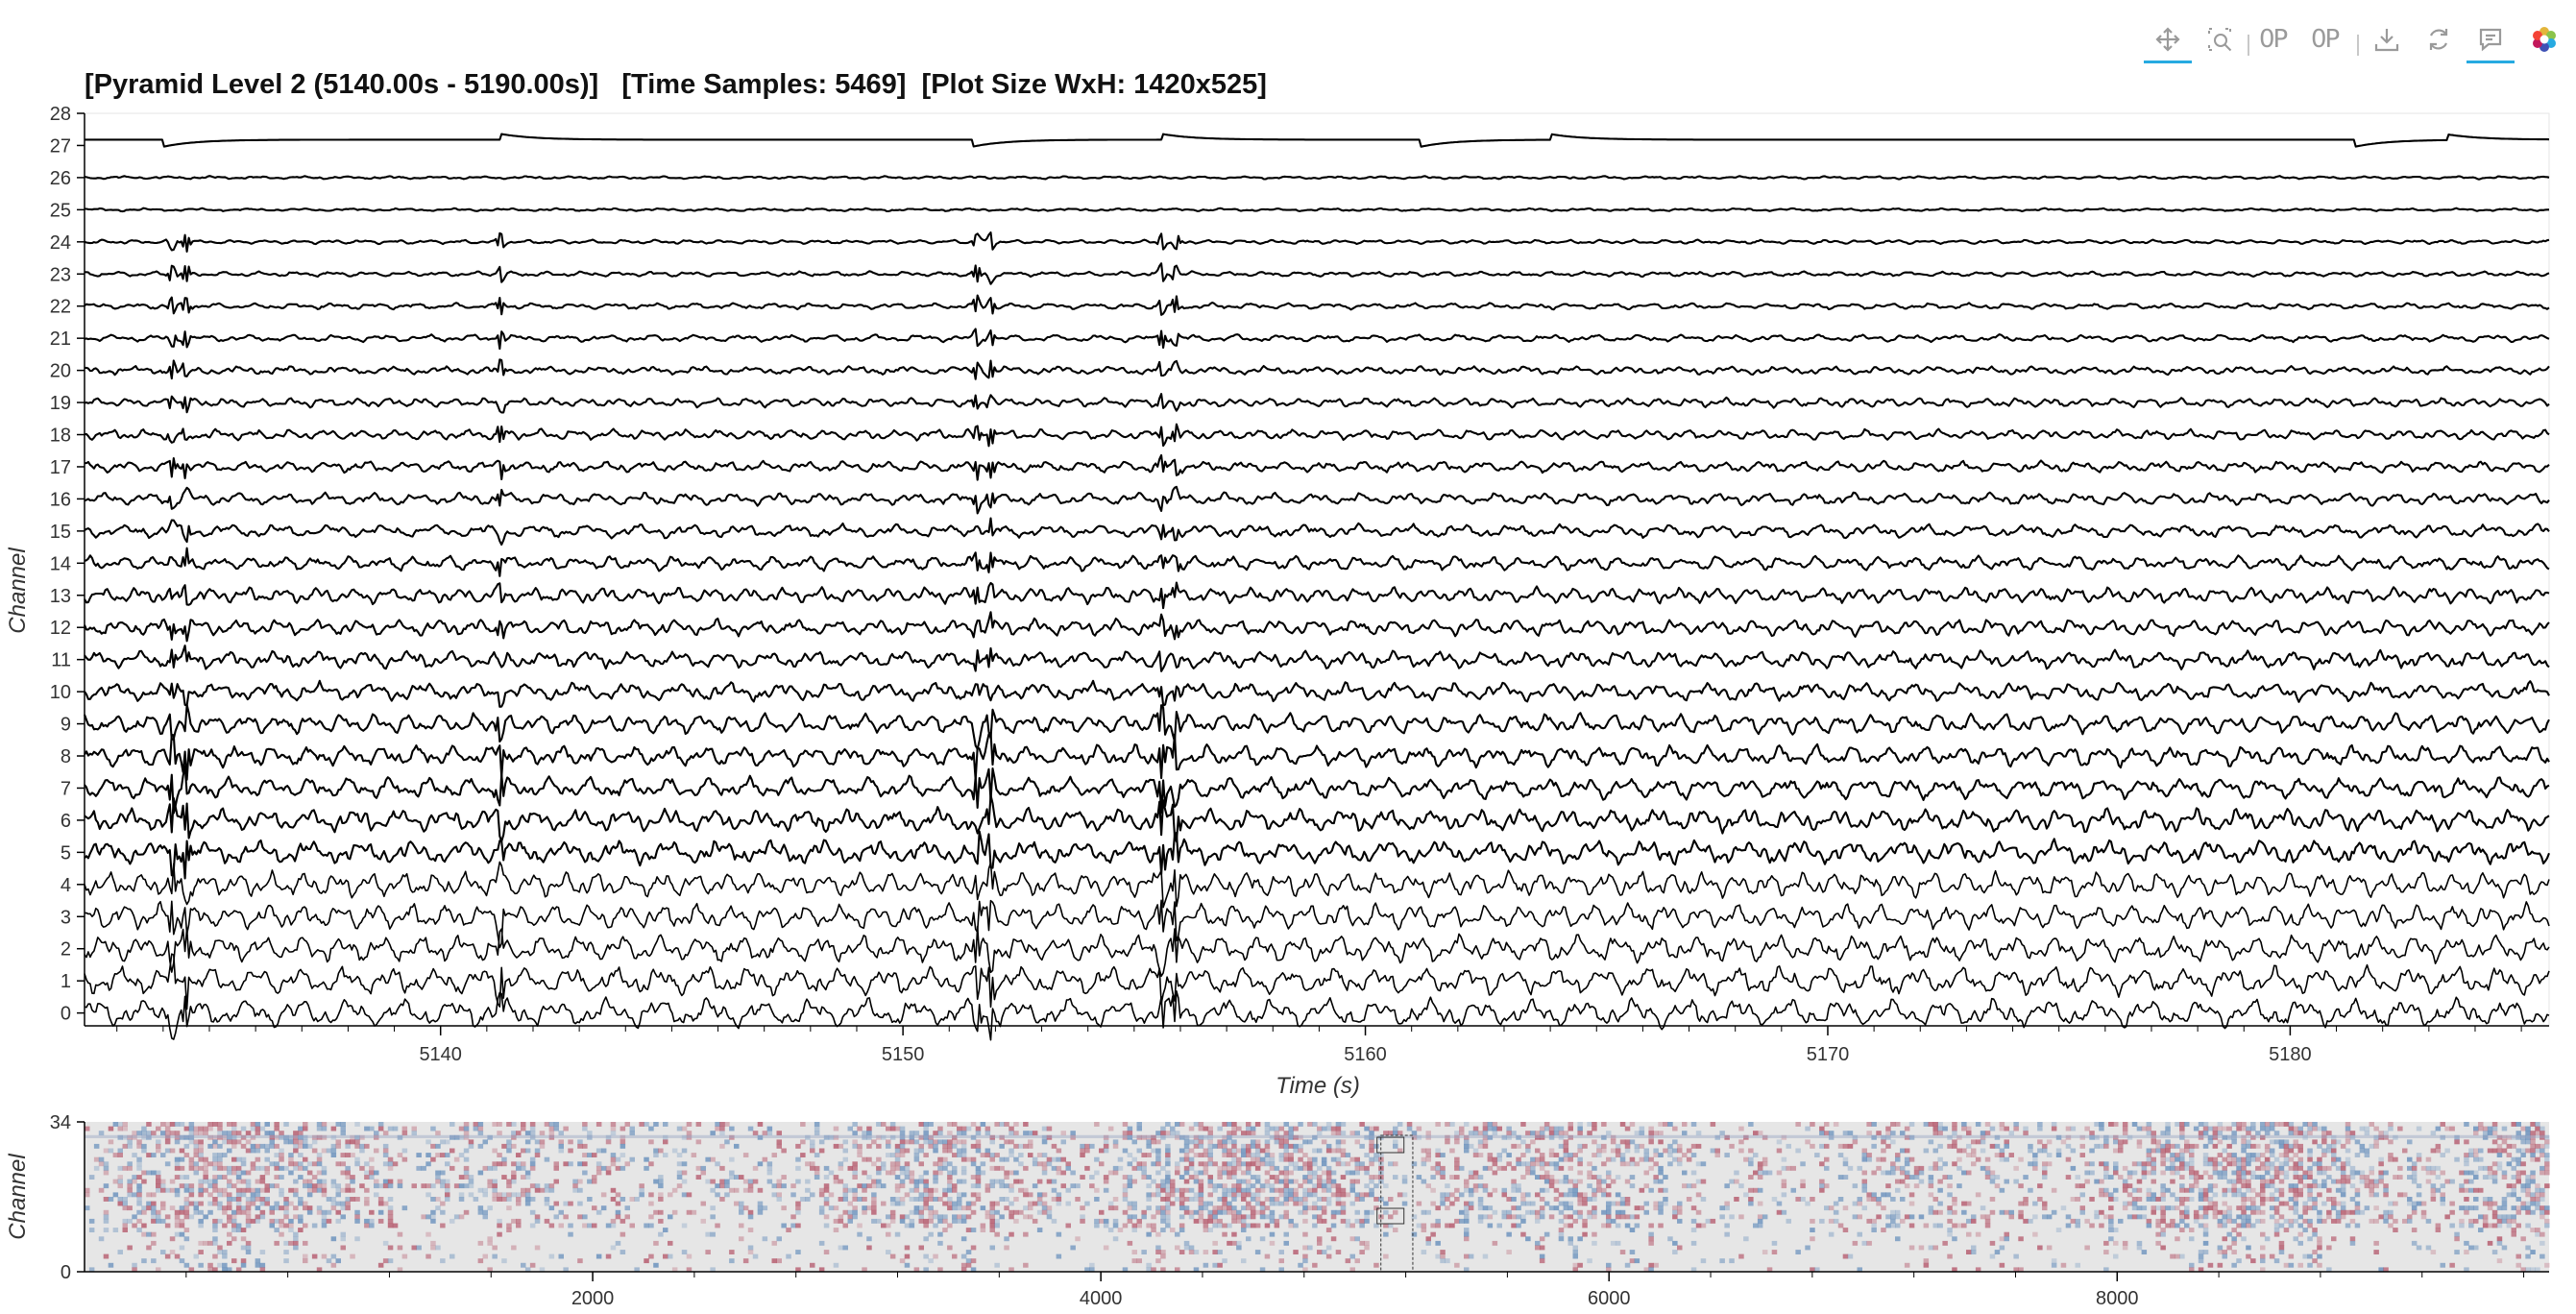  Describe the element at coordinates (2544, 40) in the screenshot. I see `bokeh-logo-link` at that location.